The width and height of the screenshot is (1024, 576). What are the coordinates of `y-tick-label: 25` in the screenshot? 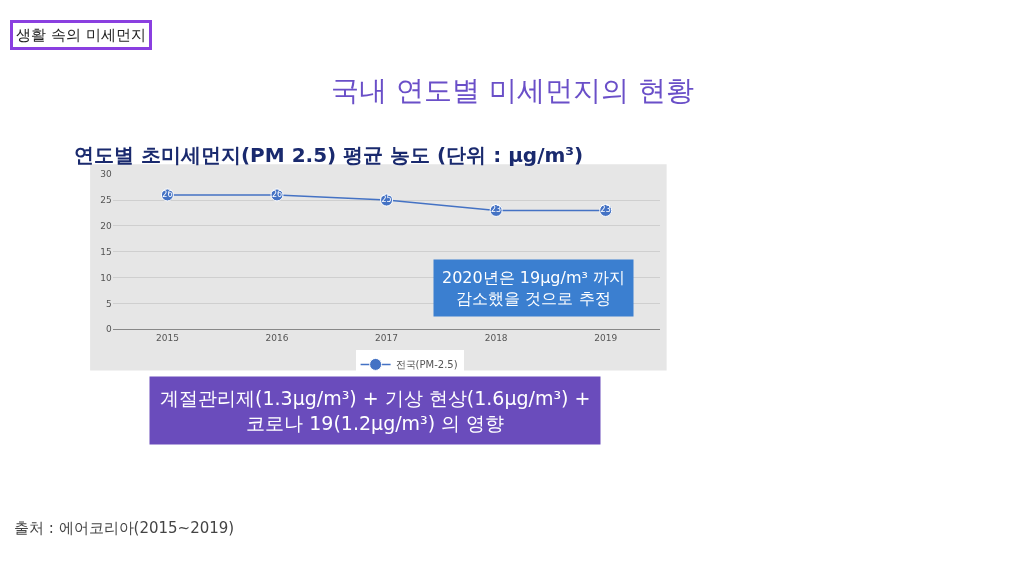 It's located at (106, 200).